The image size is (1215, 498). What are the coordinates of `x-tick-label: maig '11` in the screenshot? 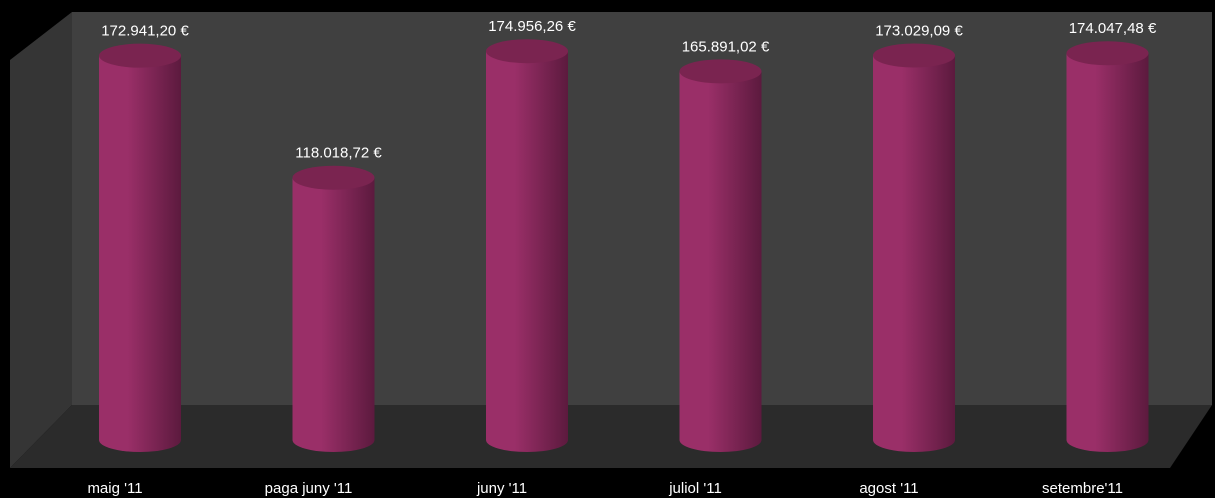 It's located at (114, 488).